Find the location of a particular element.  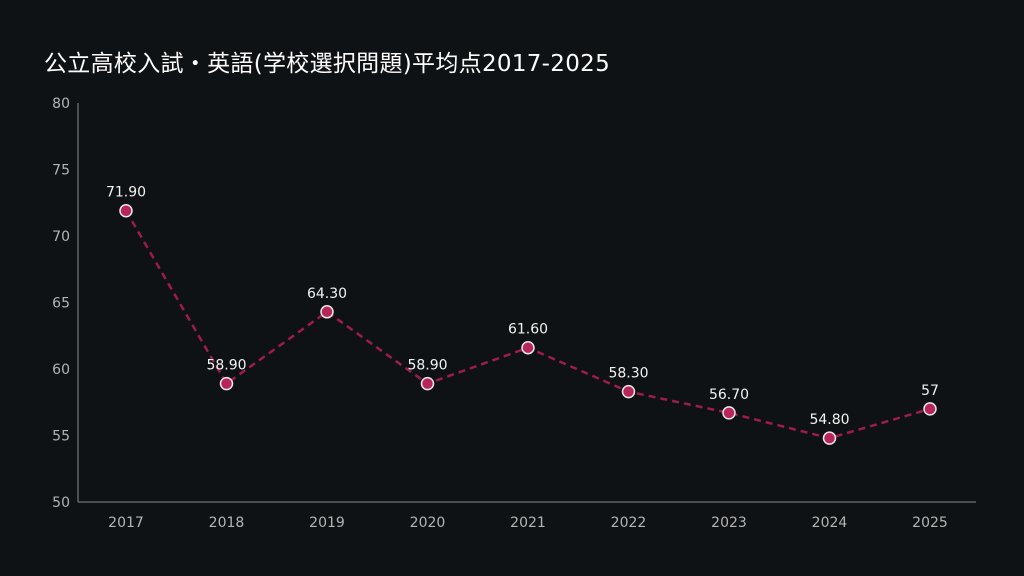

chart-title: 公立高校入試・英語(学校選択問題)平均点2017-2025 is located at coordinates (327, 64).